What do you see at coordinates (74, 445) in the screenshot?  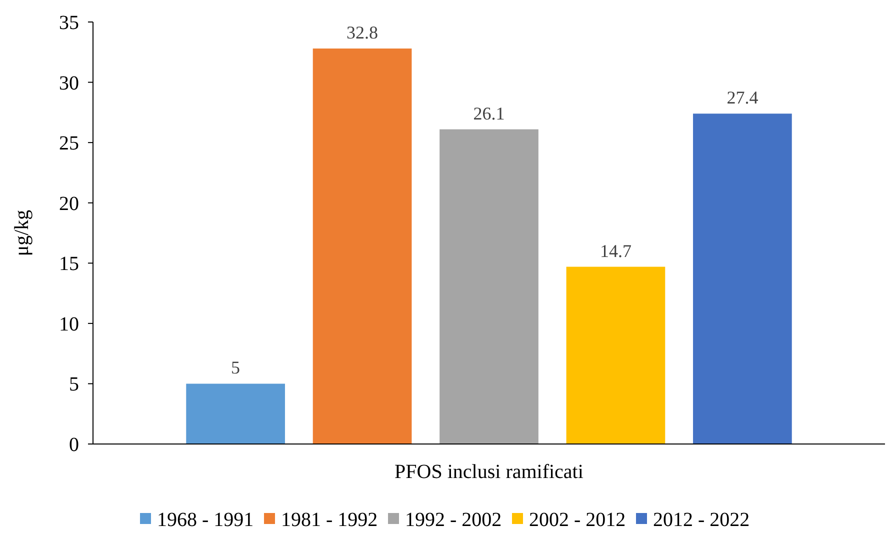 I see `y-tick-label: 0` at bounding box center [74, 445].